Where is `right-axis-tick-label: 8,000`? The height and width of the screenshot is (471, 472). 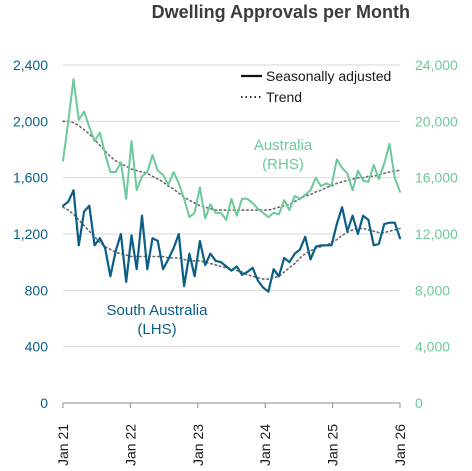
right-axis-tick-label: 8,000 is located at coordinates (432, 290).